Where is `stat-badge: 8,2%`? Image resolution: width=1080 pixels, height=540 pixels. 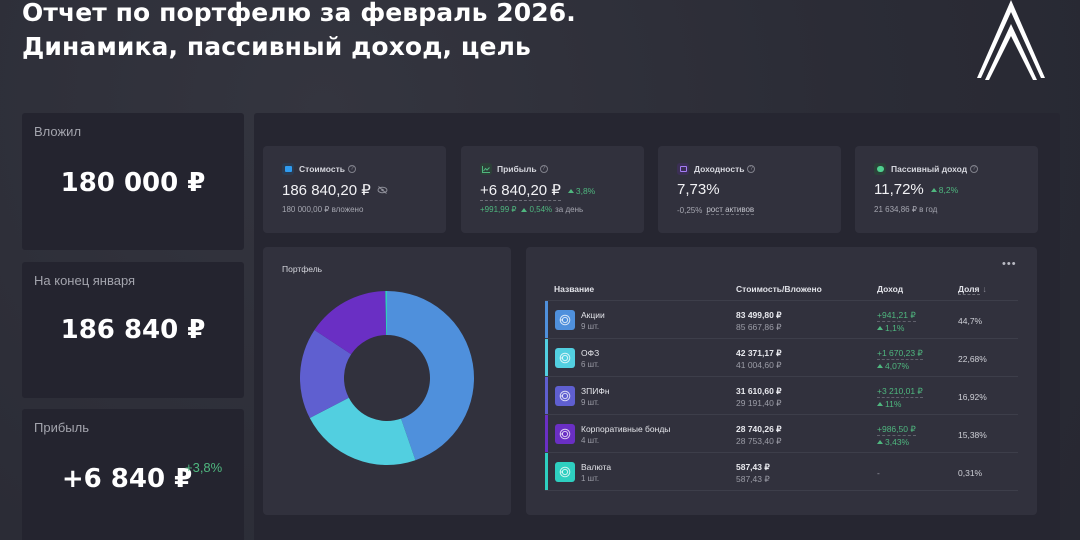
stat-badge: 8,2% is located at coordinates (944, 190).